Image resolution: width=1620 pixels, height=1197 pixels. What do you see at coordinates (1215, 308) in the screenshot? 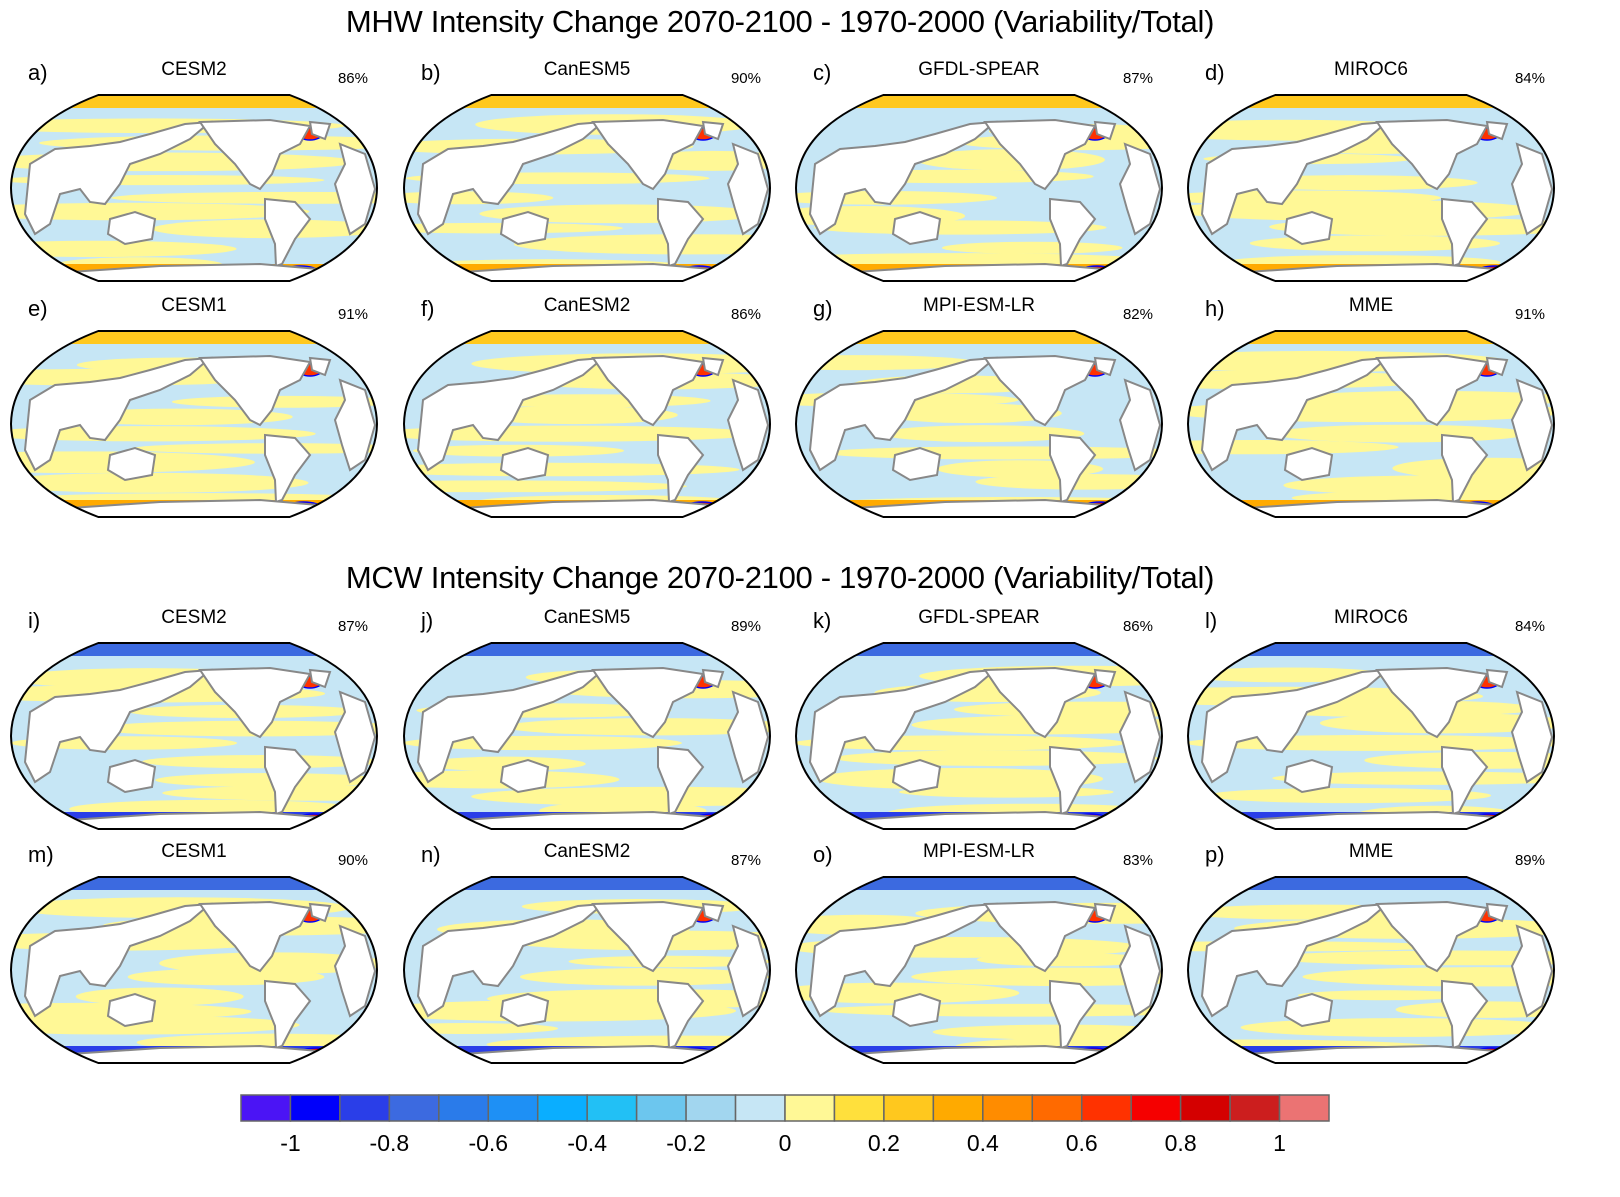
I see `panel-letter: h)` at bounding box center [1215, 308].